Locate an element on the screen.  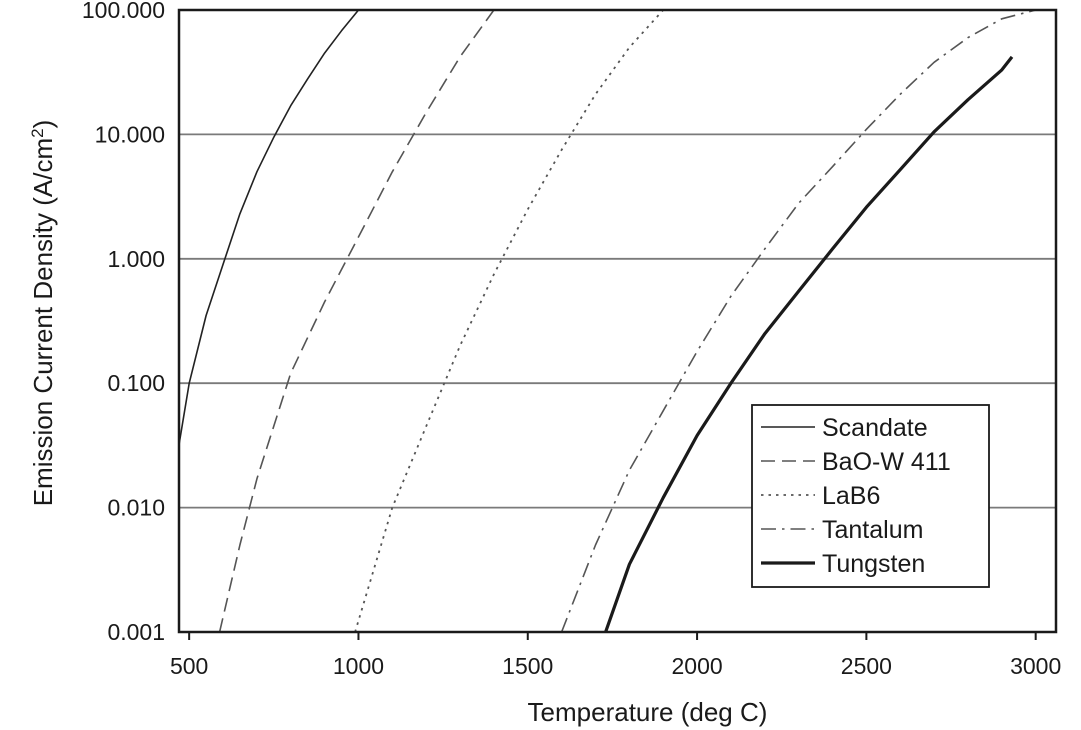
y-axis-title-sup: 2 is located at coordinates (37, 132).